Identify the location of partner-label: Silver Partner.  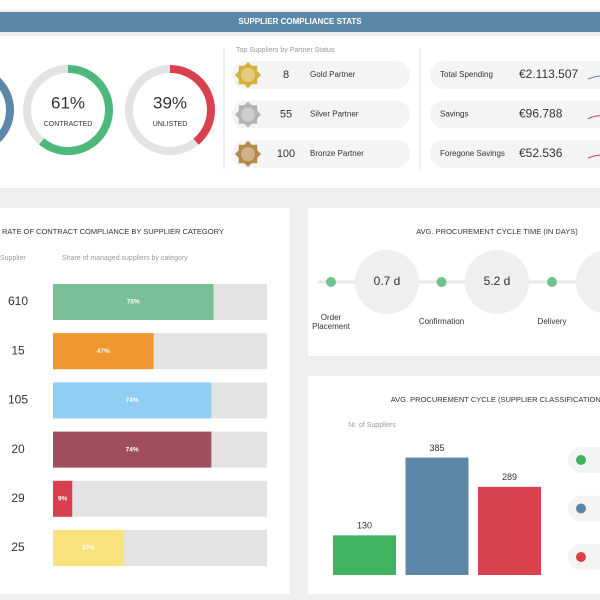
(334, 114).